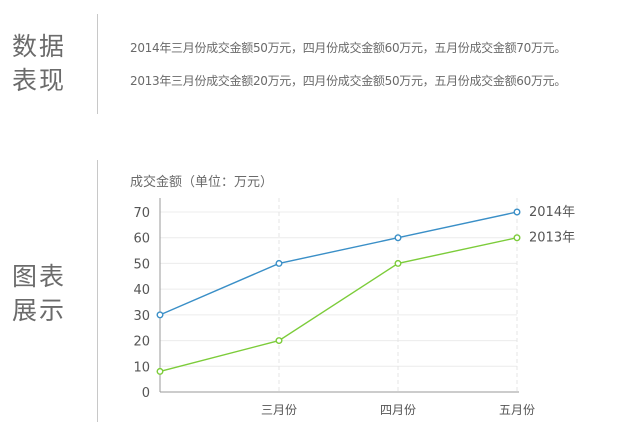  I want to click on x-tick-label: 四月份, so click(398, 410).